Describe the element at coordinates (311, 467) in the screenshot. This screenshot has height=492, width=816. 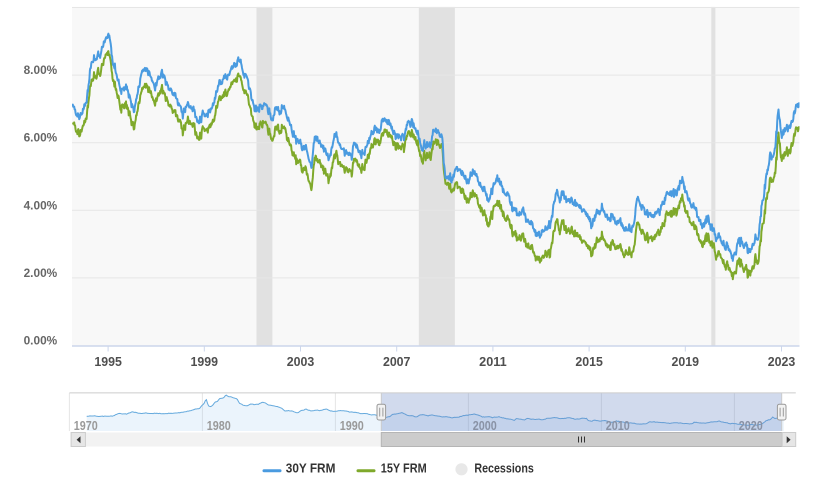
I see `svg-text: 30Y FRM` at that location.